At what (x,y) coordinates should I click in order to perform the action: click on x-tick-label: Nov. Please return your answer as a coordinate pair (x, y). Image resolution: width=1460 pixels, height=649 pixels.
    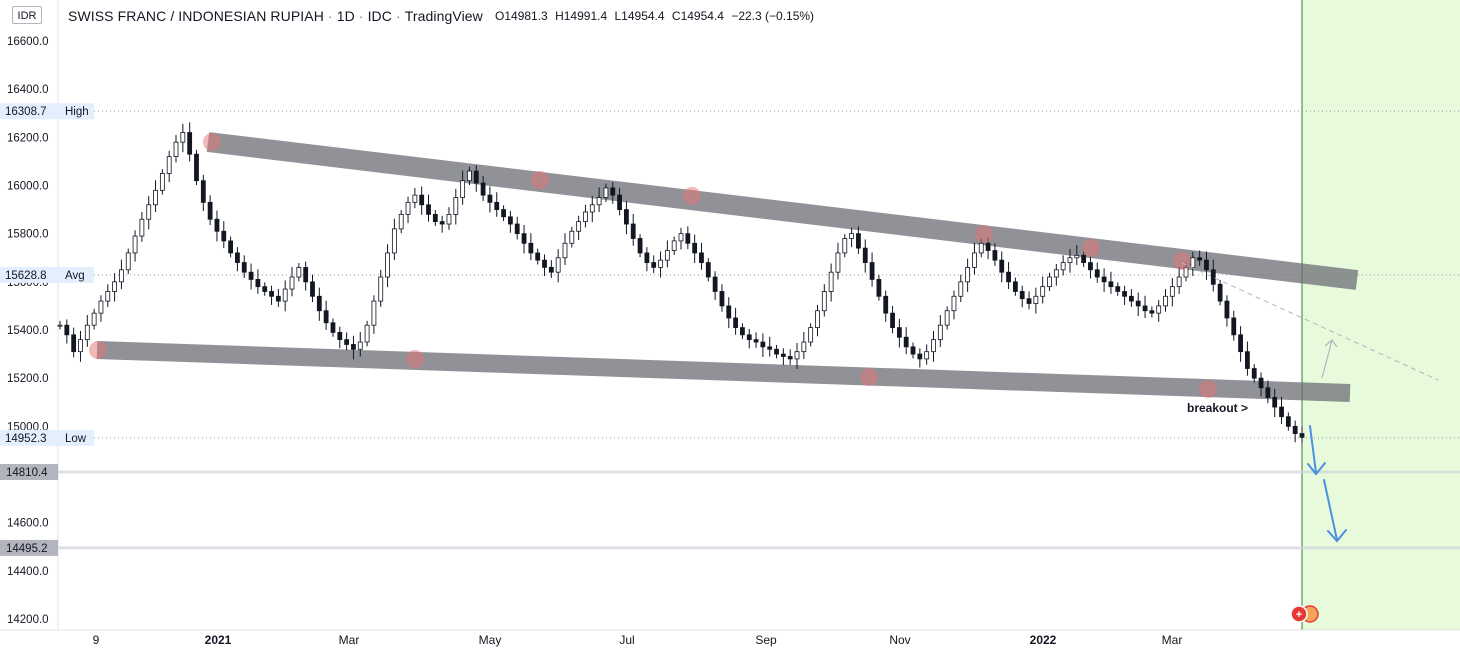
    Looking at the image, I should click on (899, 640).